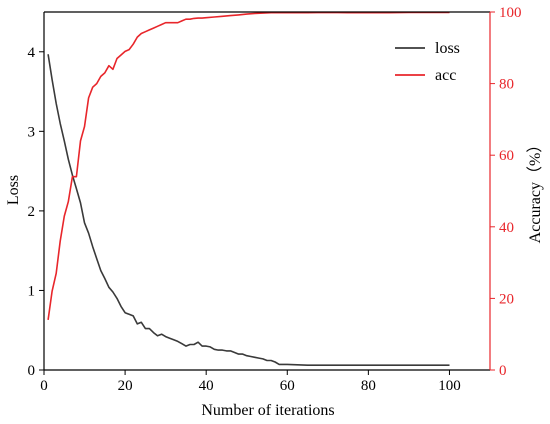 The image size is (550, 424). What do you see at coordinates (267, 410) in the screenshot?
I see `x-axis-label: Number of iterations` at bounding box center [267, 410].